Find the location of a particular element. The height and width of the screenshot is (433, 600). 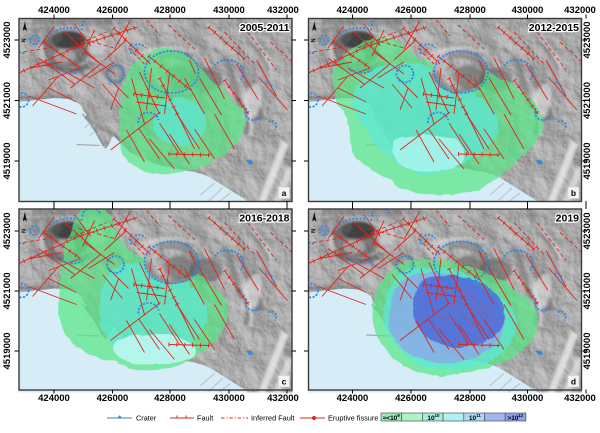

svg-text: Fault is located at coordinates (205, 418).